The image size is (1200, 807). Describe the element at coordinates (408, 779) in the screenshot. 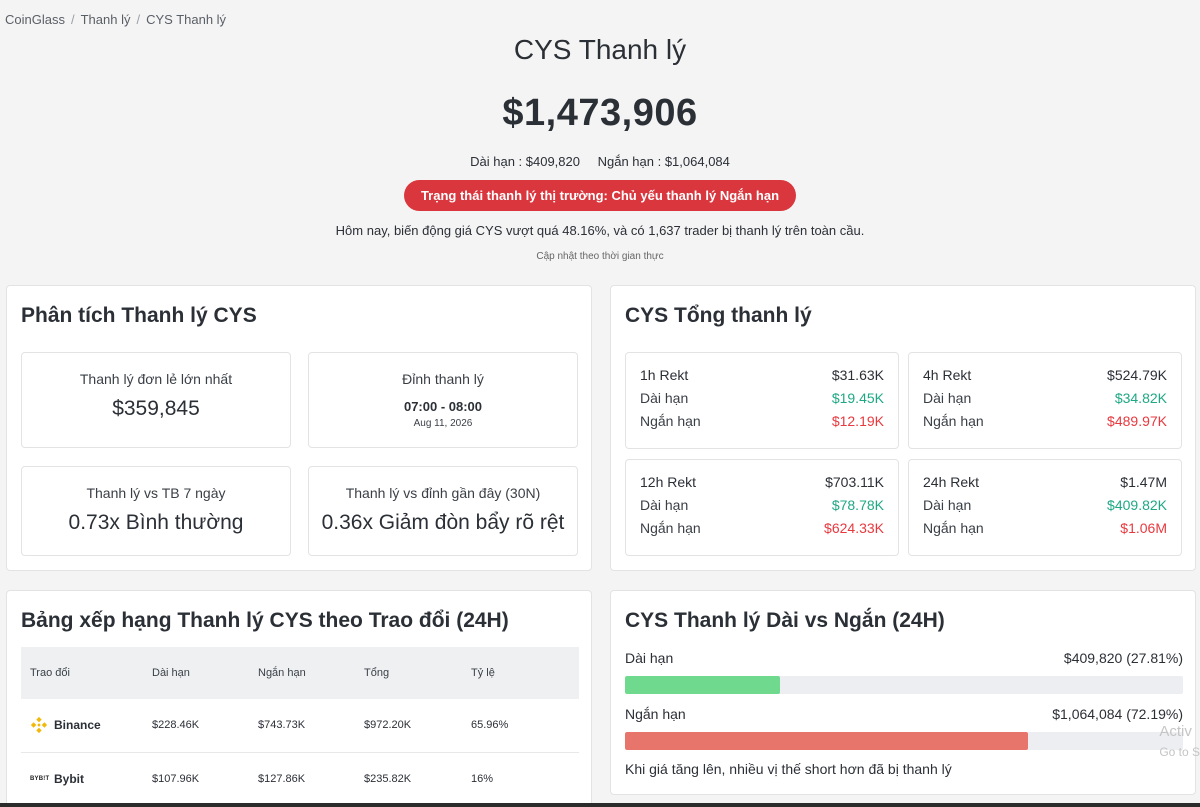

I see `cell-total: $235.82K` at that location.